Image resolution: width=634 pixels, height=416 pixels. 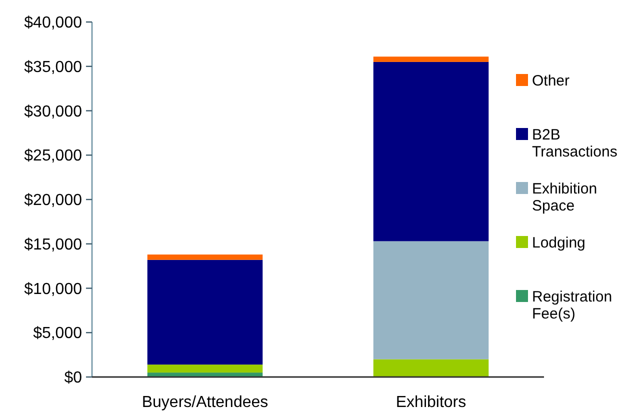 What do you see at coordinates (53, 23) in the screenshot?
I see `y-tick-label: $40,000` at bounding box center [53, 23].